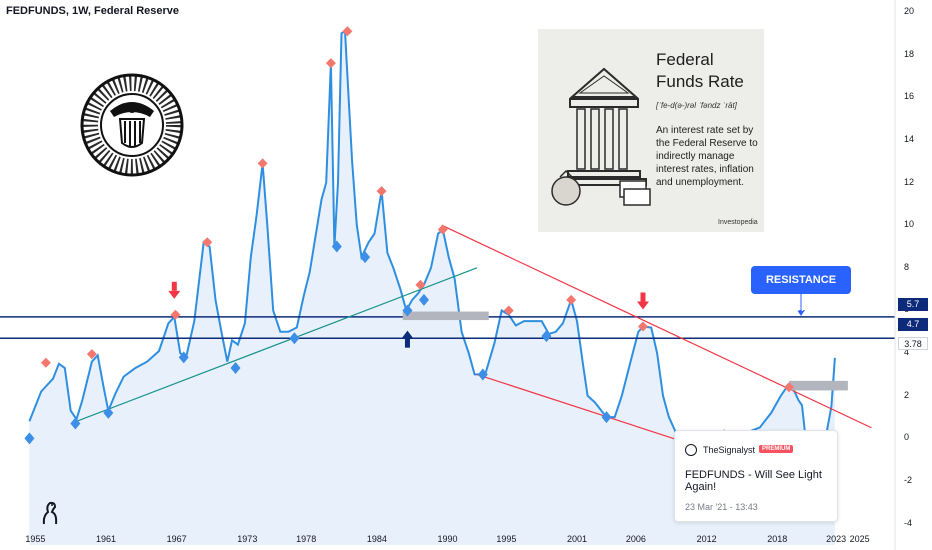  Describe the element at coordinates (777, 539) in the screenshot. I see `x-tick-label: 2018` at that location.